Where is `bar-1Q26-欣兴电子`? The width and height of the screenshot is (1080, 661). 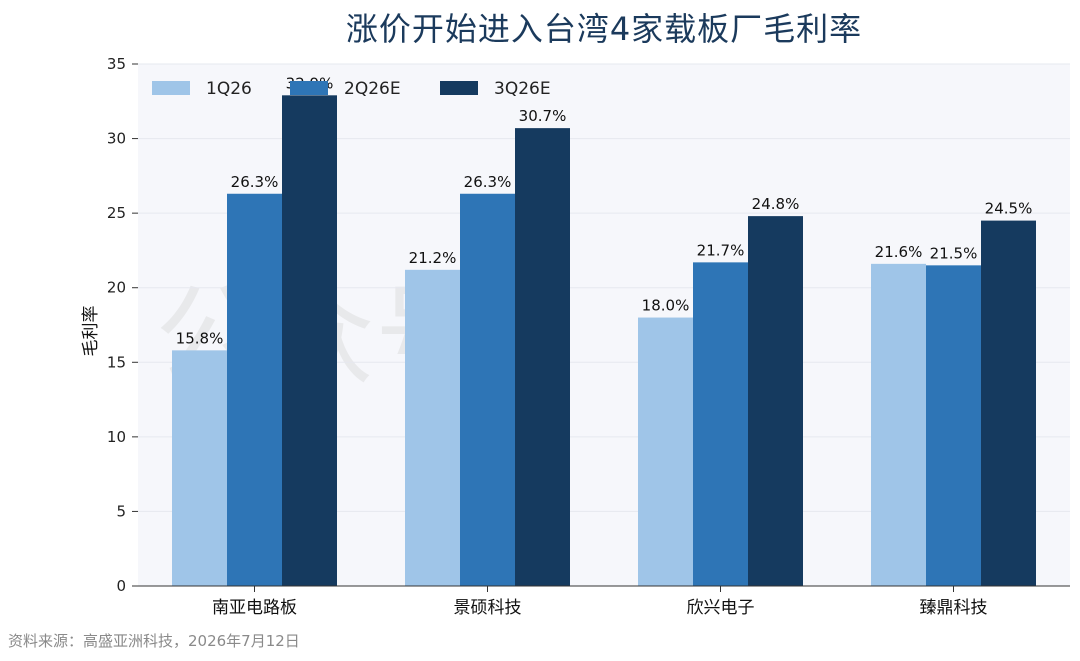
bar-1Q26-欣兴电子 is located at coordinates (665, 451).